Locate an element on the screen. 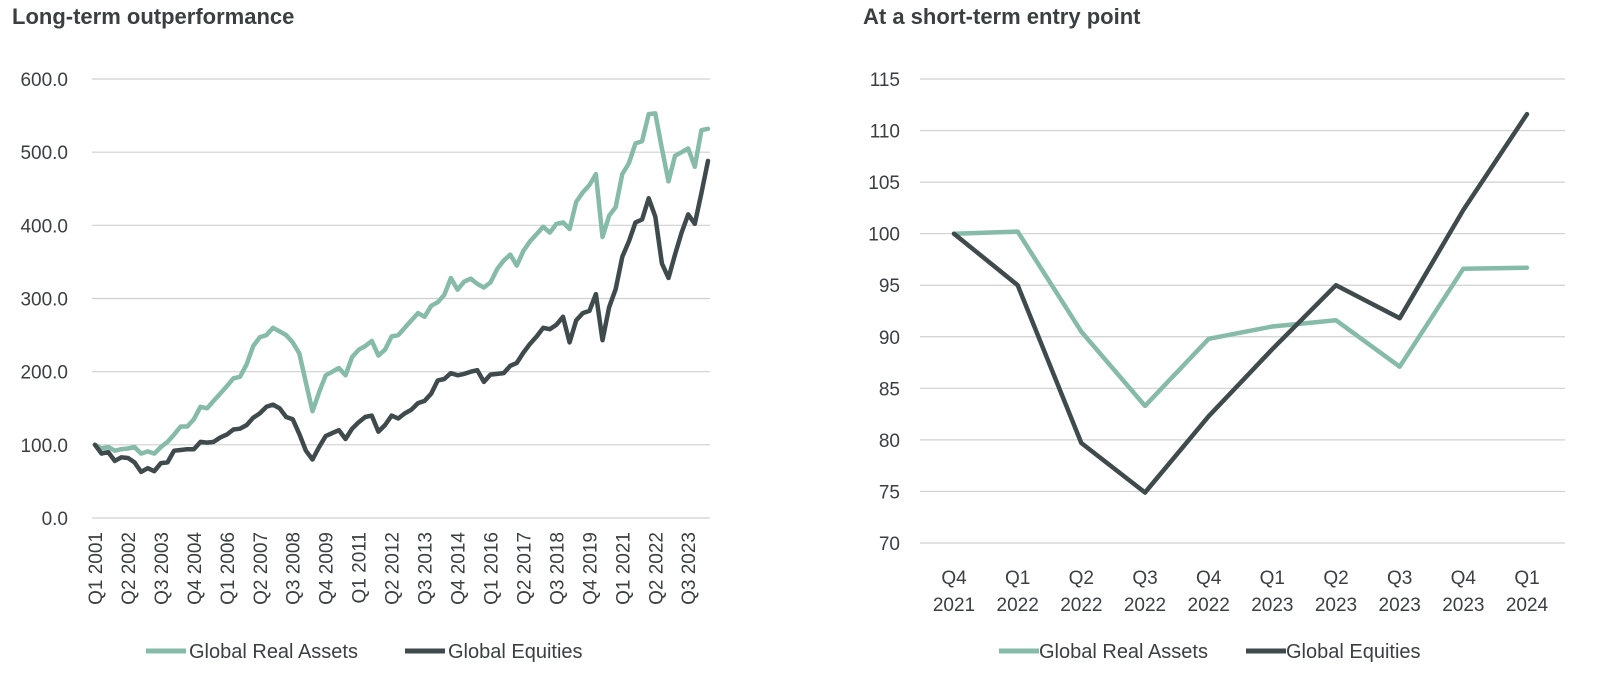 The width and height of the screenshot is (1599, 683). y-tick-label: 105 is located at coordinates (884, 183).